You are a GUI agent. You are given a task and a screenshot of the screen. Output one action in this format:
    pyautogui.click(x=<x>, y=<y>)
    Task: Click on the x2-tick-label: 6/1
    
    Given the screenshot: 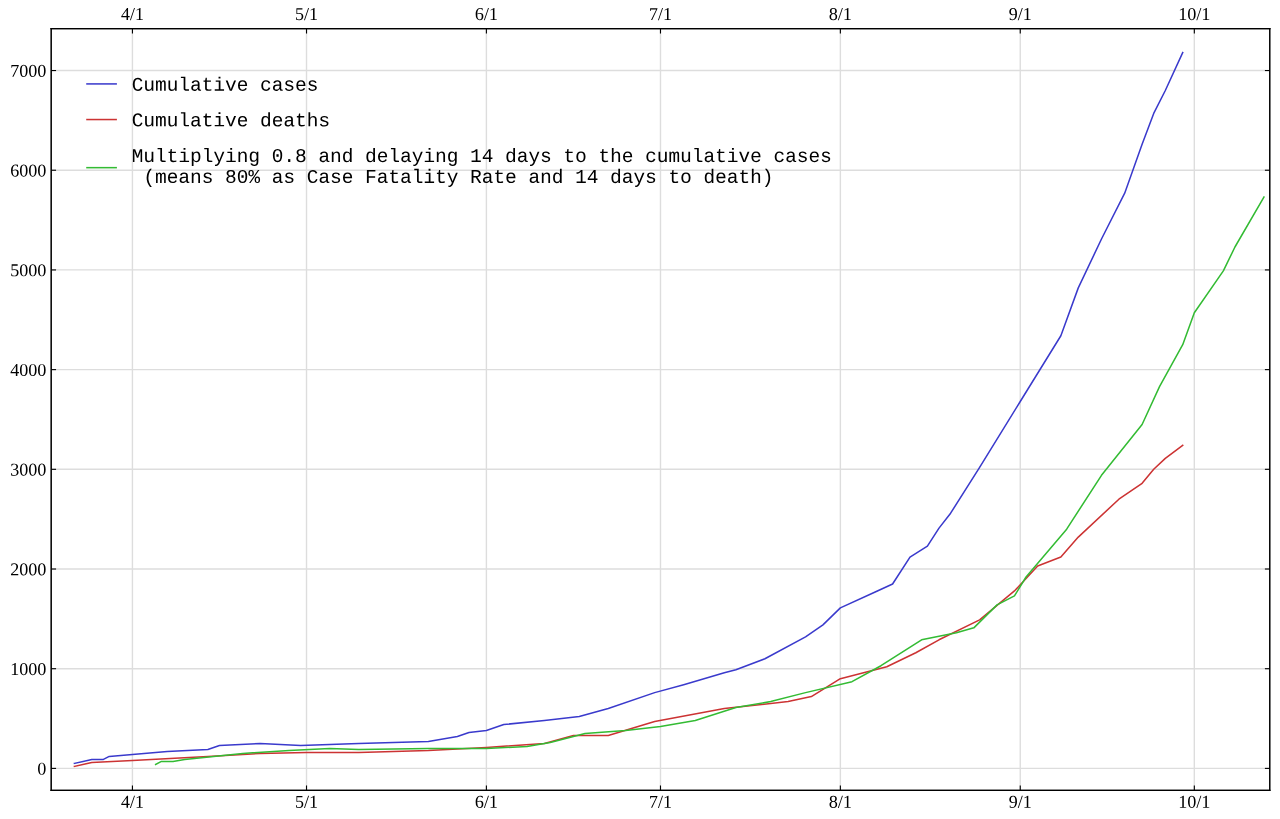 What is the action you would take?
    pyautogui.click(x=486, y=14)
    